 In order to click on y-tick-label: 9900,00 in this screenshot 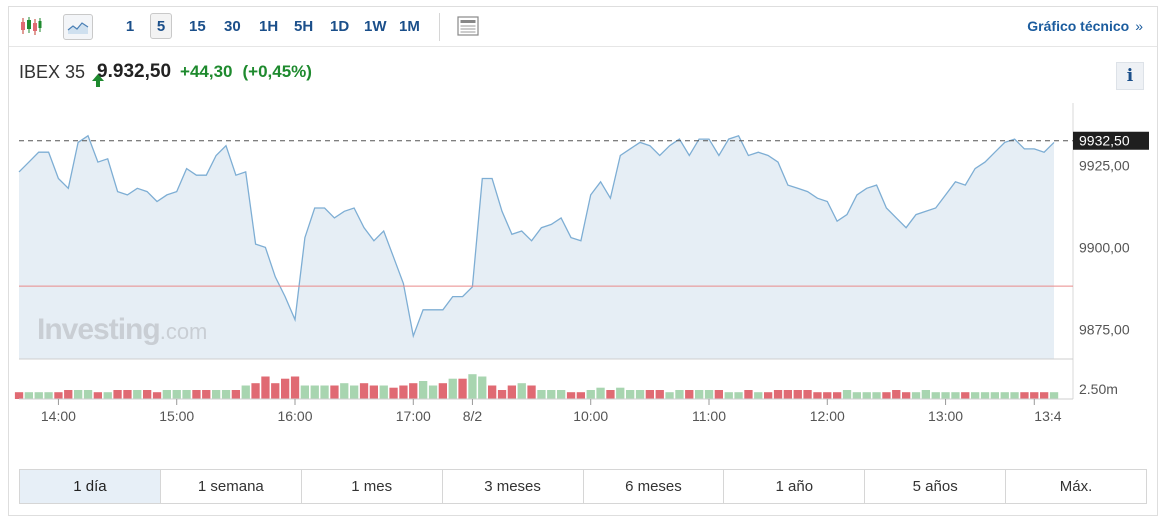, I will do `click(1104, 247)`.